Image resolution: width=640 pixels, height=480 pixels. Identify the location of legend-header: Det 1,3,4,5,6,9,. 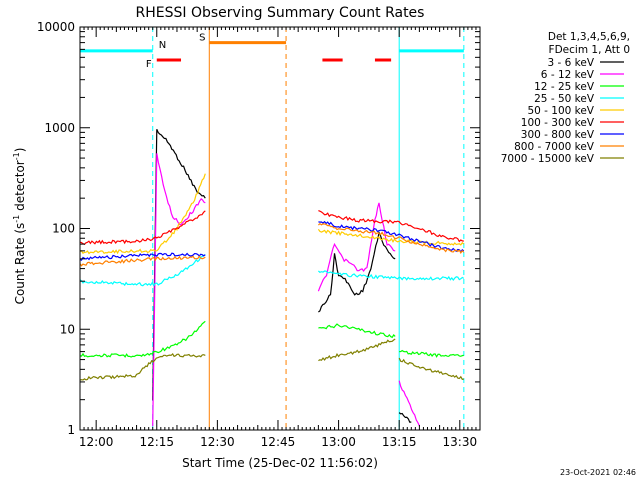
(589, 37).